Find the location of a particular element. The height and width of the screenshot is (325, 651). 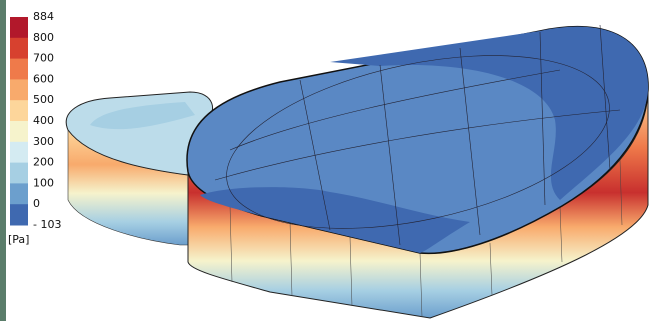

edge-strip is located at coordinates (3, 160).